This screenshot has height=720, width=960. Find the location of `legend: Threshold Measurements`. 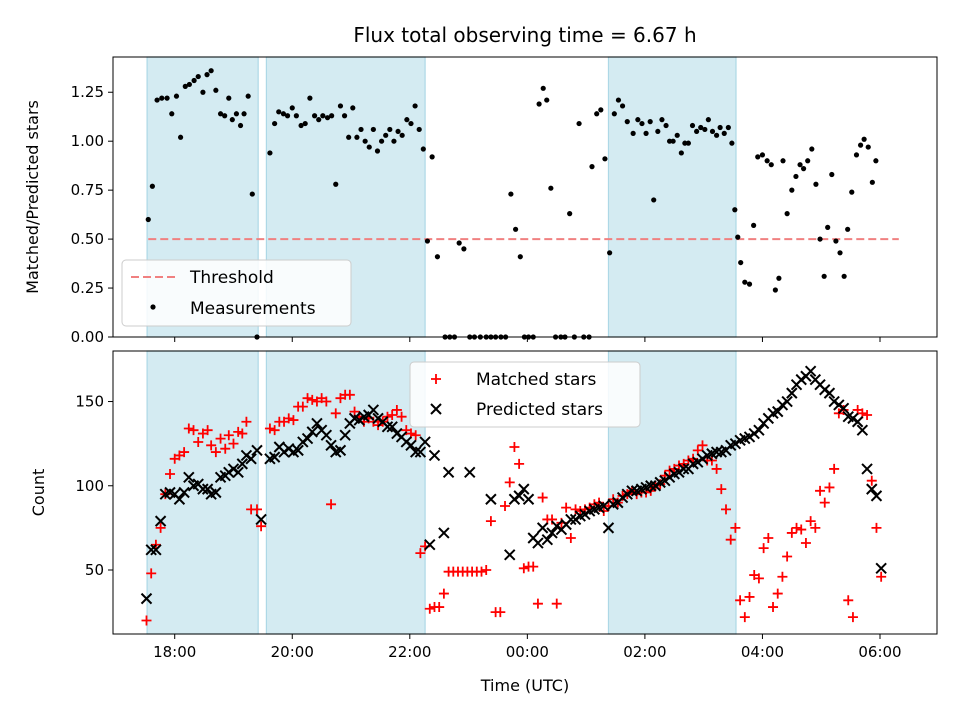

legend: Threshold Measurements is located at coordinates (236, 293).